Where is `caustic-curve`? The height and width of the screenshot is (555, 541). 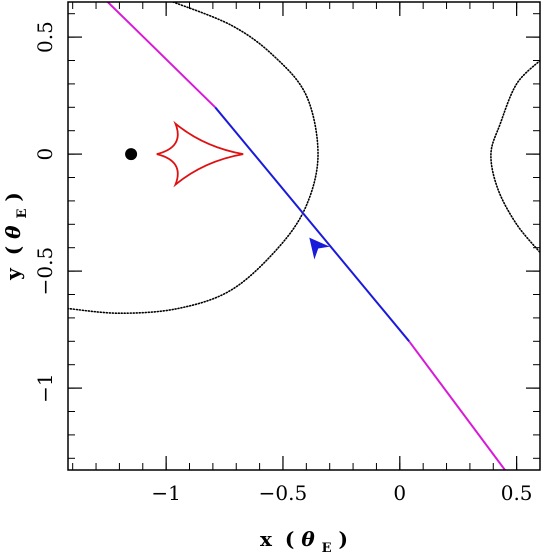
caustic-curve is located at coordinates (200, 154).